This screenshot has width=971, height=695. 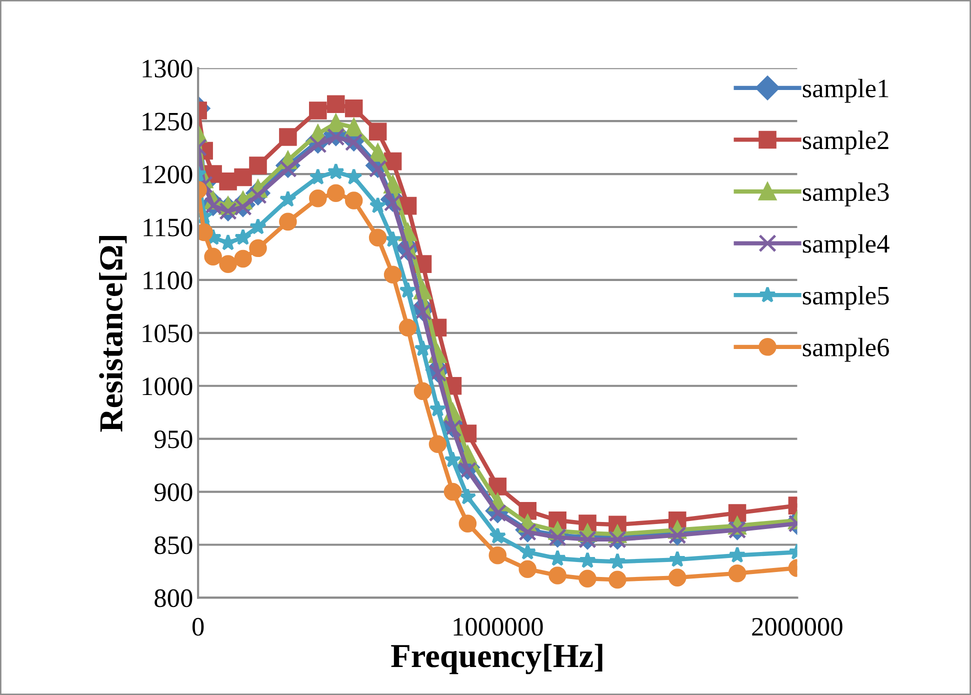 I want to click on x-tick-label: 2000000, so click(x=797, y=627).